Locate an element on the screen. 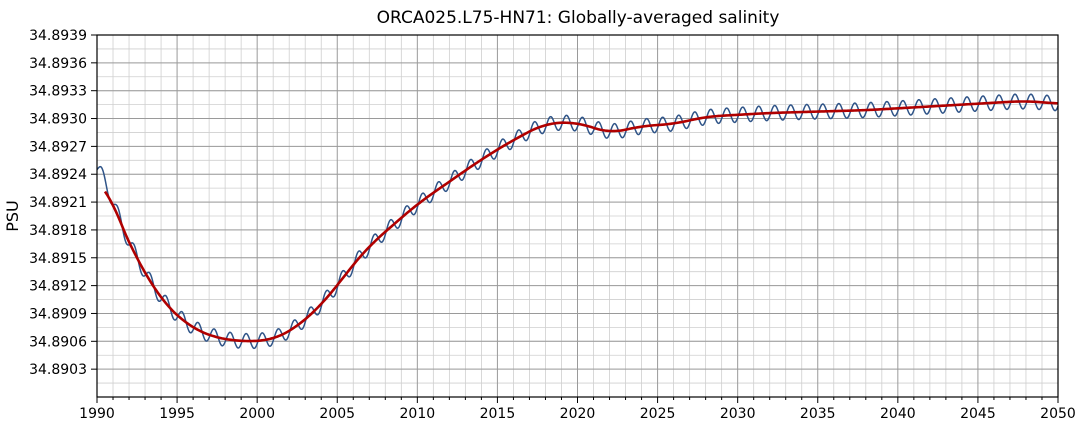 Image resolution: width=1080 pixels, height=432 pixels. x-tick-label: 2040 is located at coordinates (898, 414).